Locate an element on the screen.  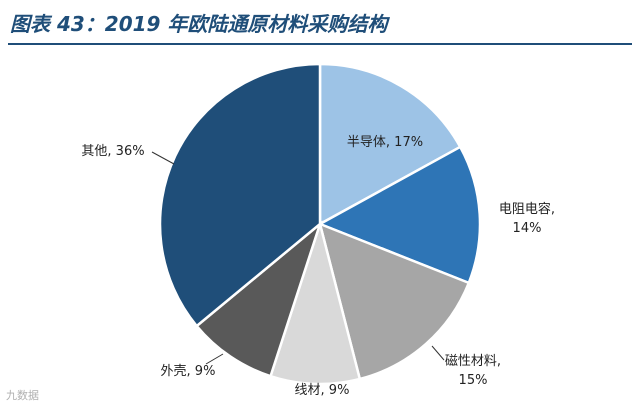
watermark-text: 九数据 is located at coordinates (22, 395).